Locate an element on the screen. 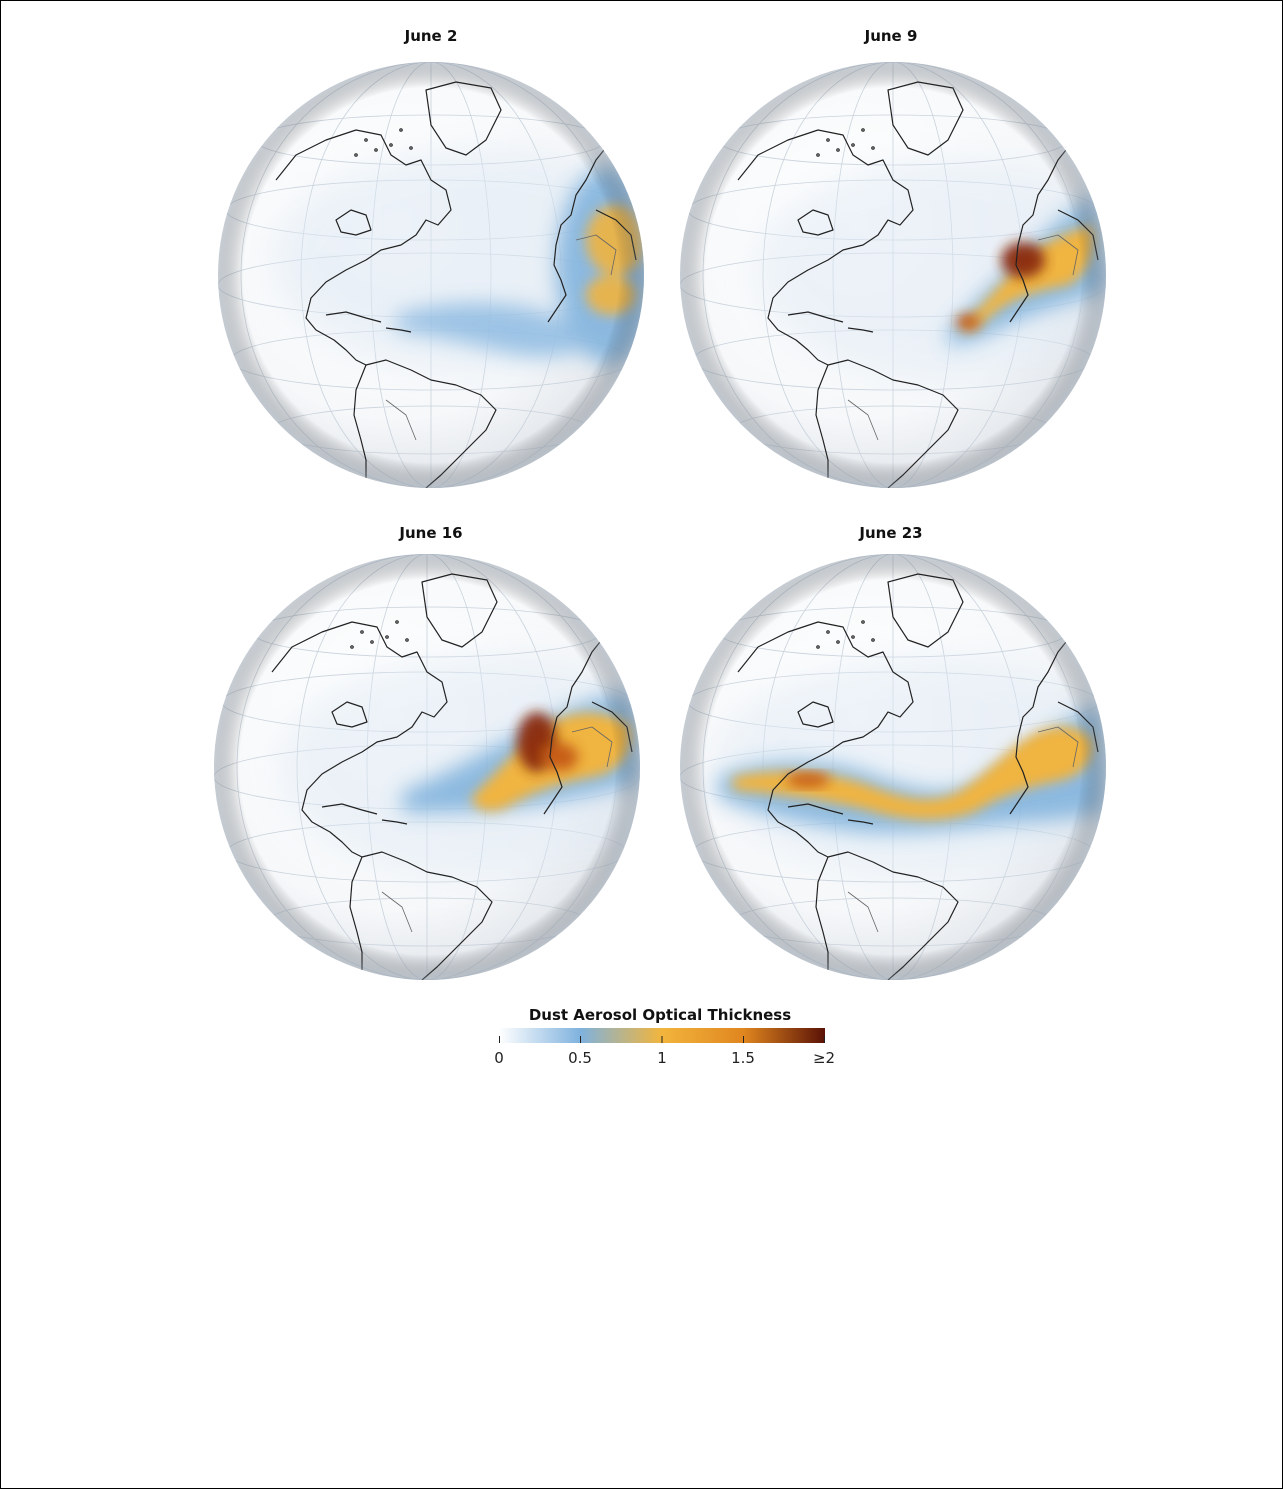 The width and height of the screenshot is (1283, 1489). legend-tick-1-5: 1.5 is located at coordinates (743, 1058).